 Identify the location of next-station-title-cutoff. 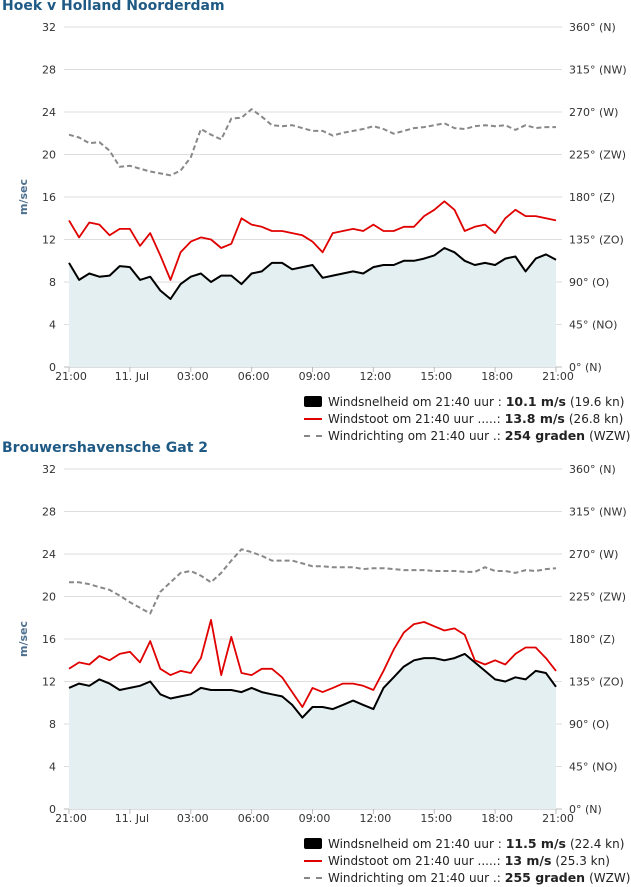
(57, 883).